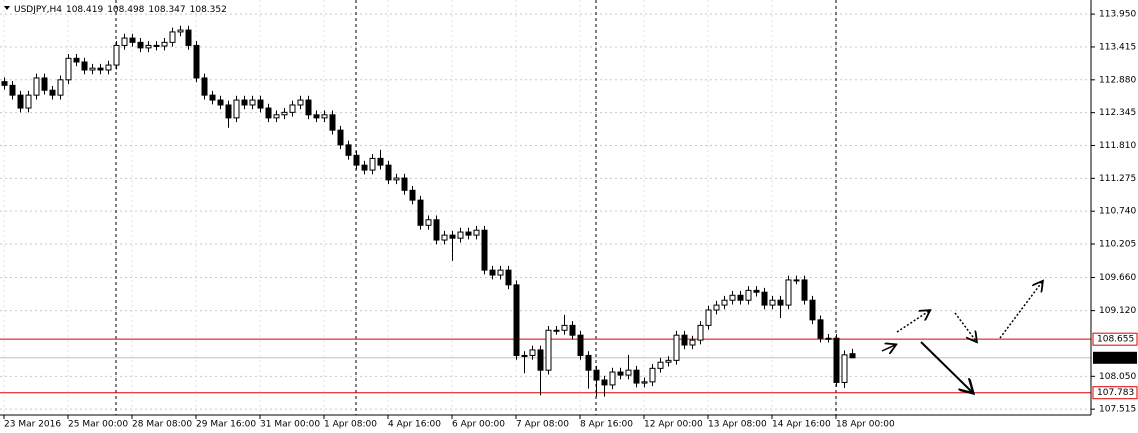  I want to click on title-icon, so click(7, 8).